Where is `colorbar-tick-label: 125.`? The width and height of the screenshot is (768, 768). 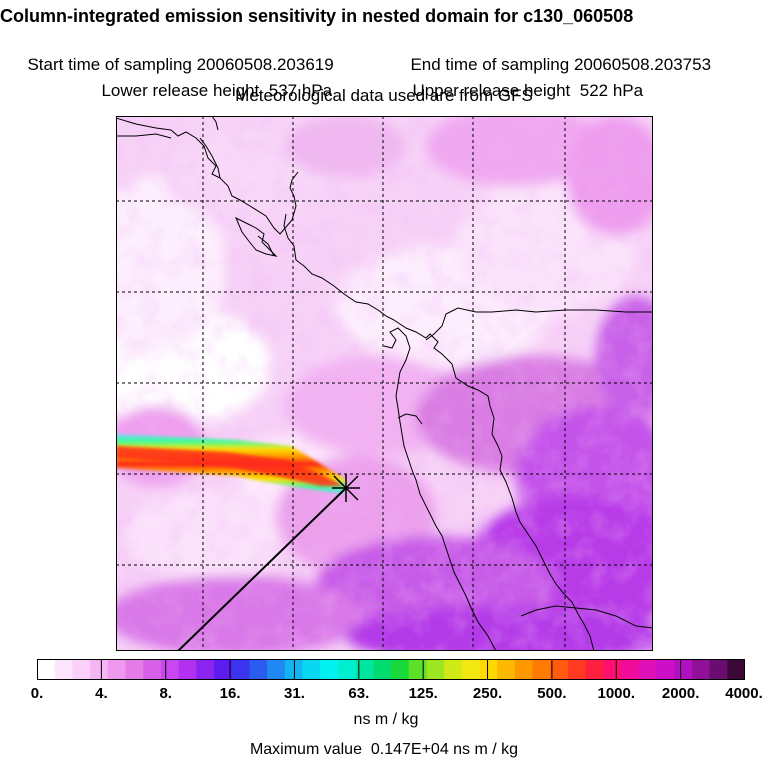 colorbar-tick-label: 125. is located at coordinates (423, 693).